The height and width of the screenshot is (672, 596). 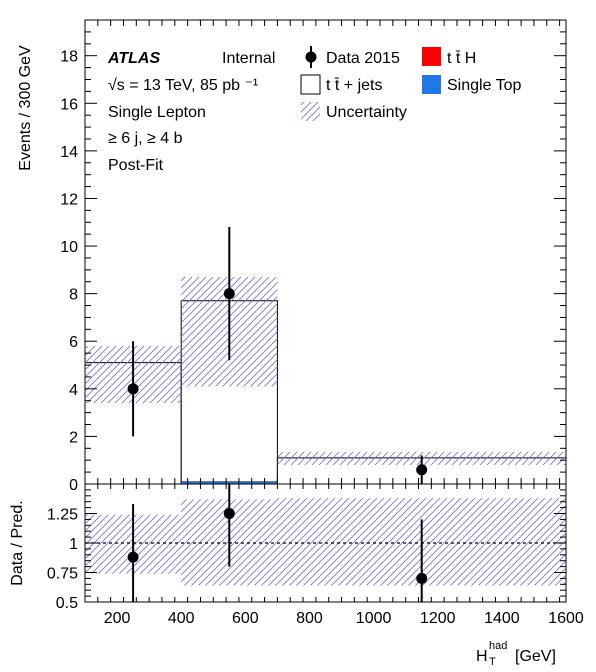 What do you see at coordinates (73, 485) in the screenshot?
I see `y-tick-label: 0` at bounding box center [73, 485].